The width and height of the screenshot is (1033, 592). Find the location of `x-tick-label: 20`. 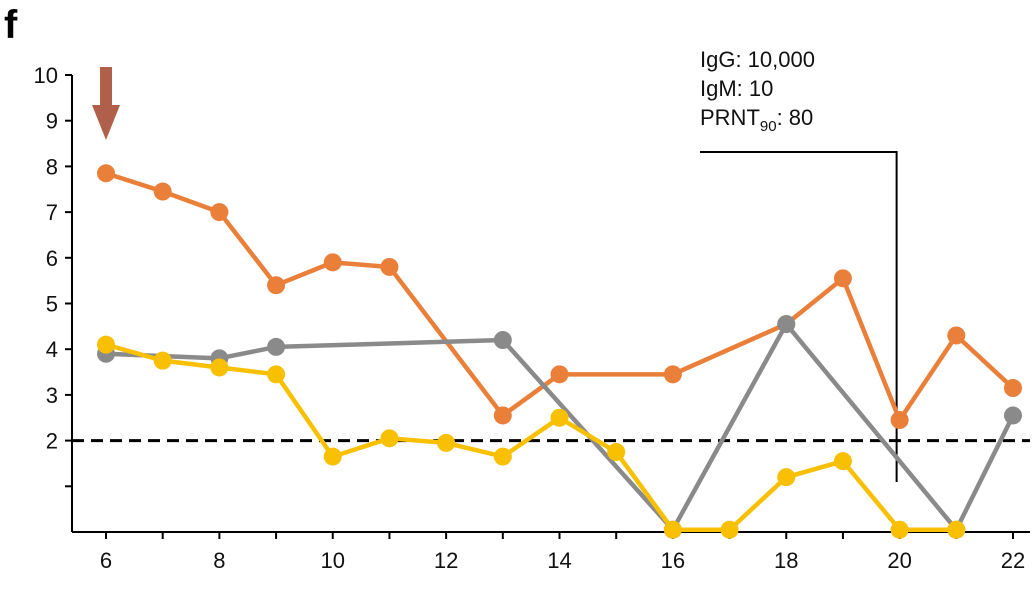

x-tick-label: 20 is located at coordinates (899, 560).